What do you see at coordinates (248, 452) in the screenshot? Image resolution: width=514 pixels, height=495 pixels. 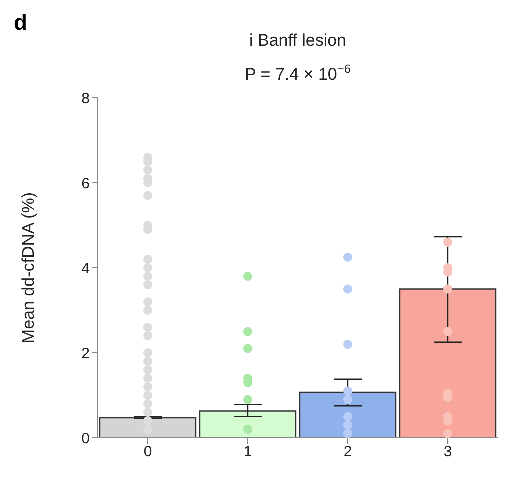 I see `x-tick-label: 1` at bounding box center [248, 452].